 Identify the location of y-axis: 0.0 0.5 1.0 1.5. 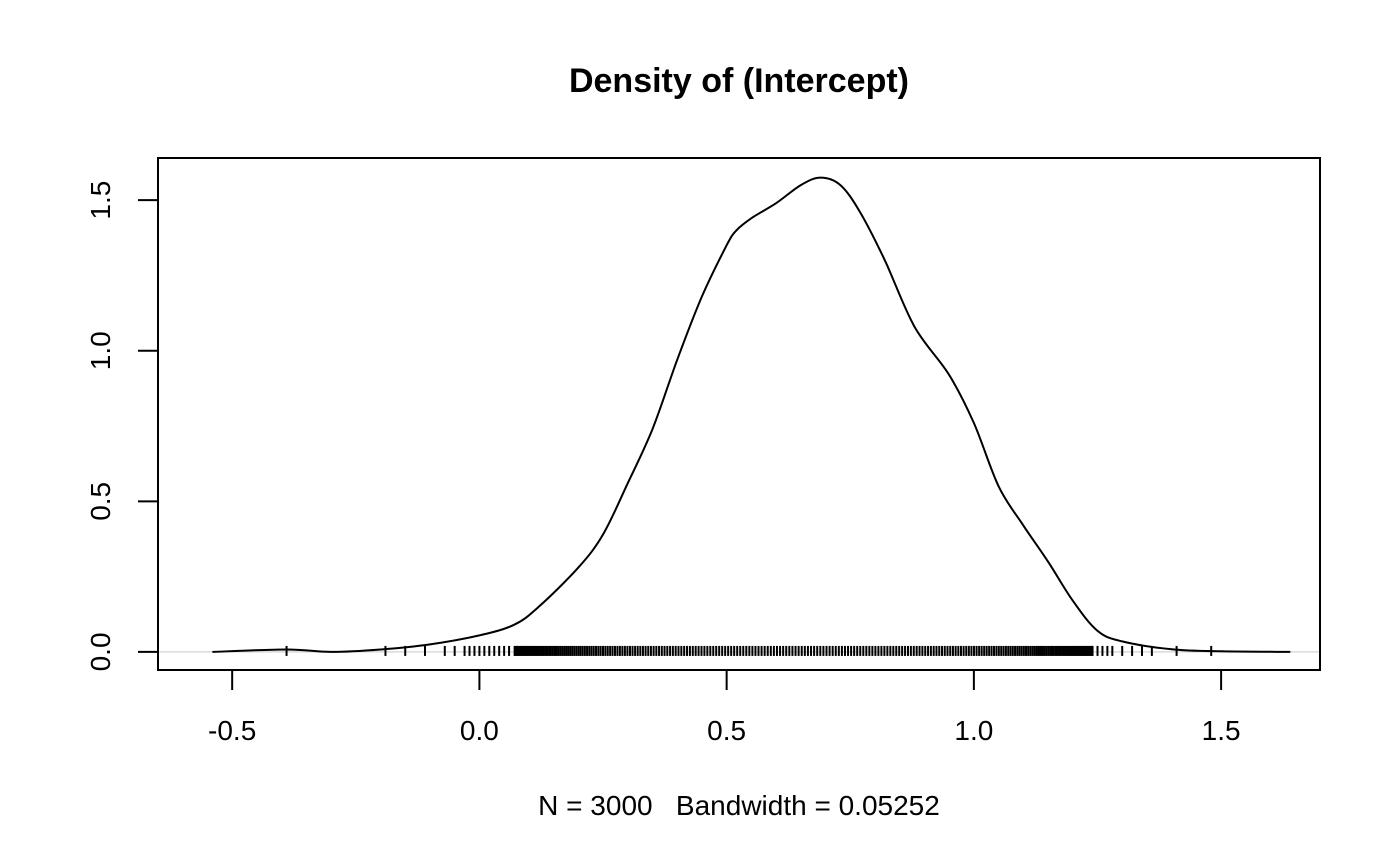
(122, 426).